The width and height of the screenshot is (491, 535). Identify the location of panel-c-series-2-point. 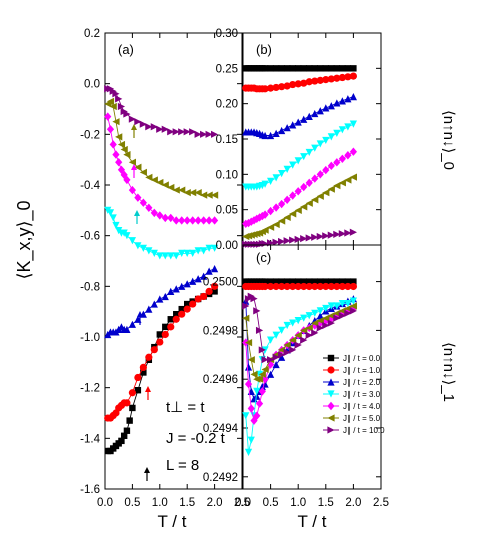
(271, 374).